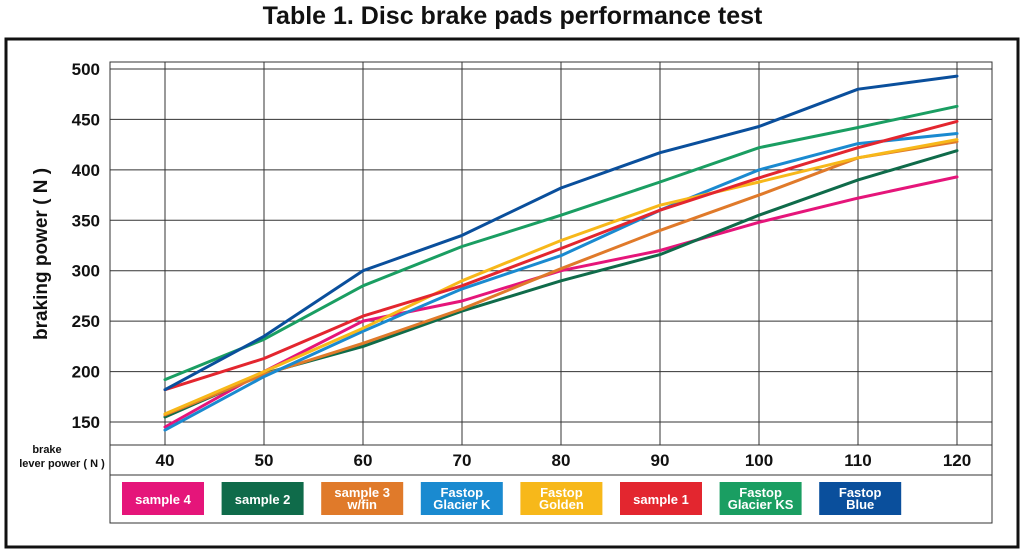 This screenshot has width=1025, height=552. What do you see at coordinates (86, 170) in the screenshot?
I see `y-tick-label: 400` at bounding box center [86, 170].